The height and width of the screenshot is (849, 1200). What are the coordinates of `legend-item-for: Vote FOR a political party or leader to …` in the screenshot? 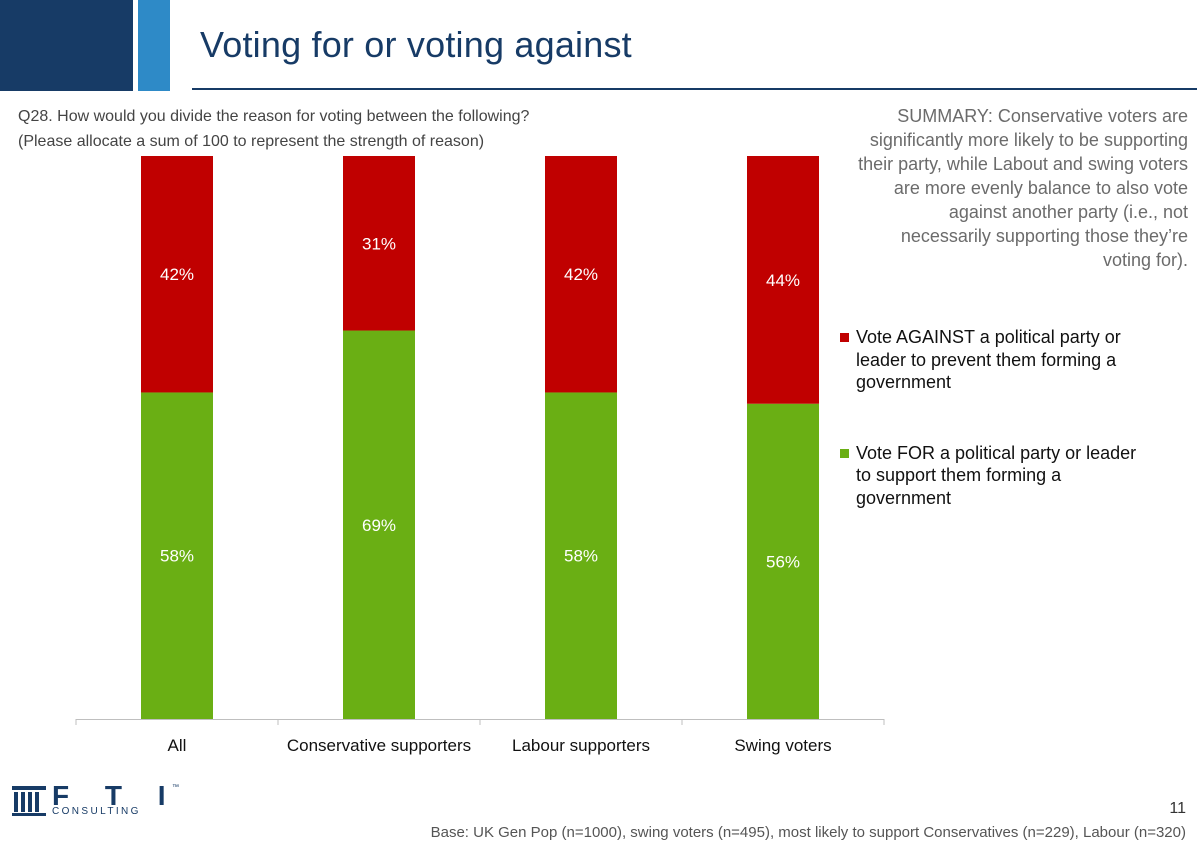 It's located at (990, 476).